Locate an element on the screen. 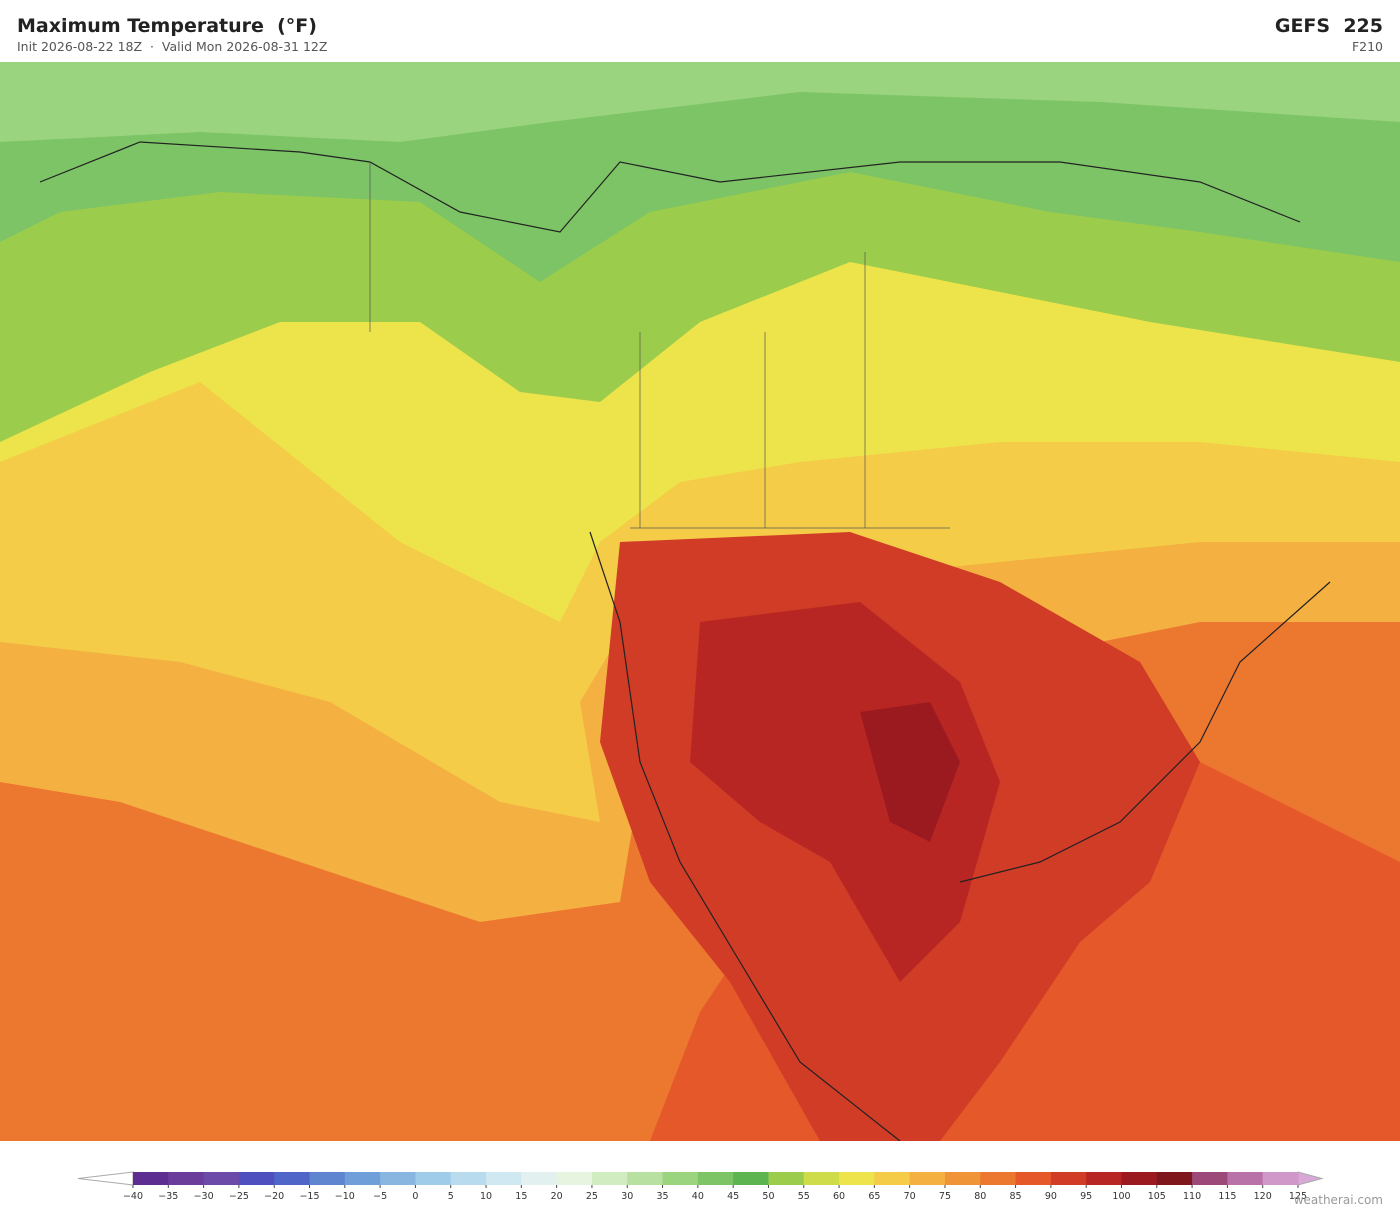  colorbar-label: 115 is located at coordinates (1227, 1196).